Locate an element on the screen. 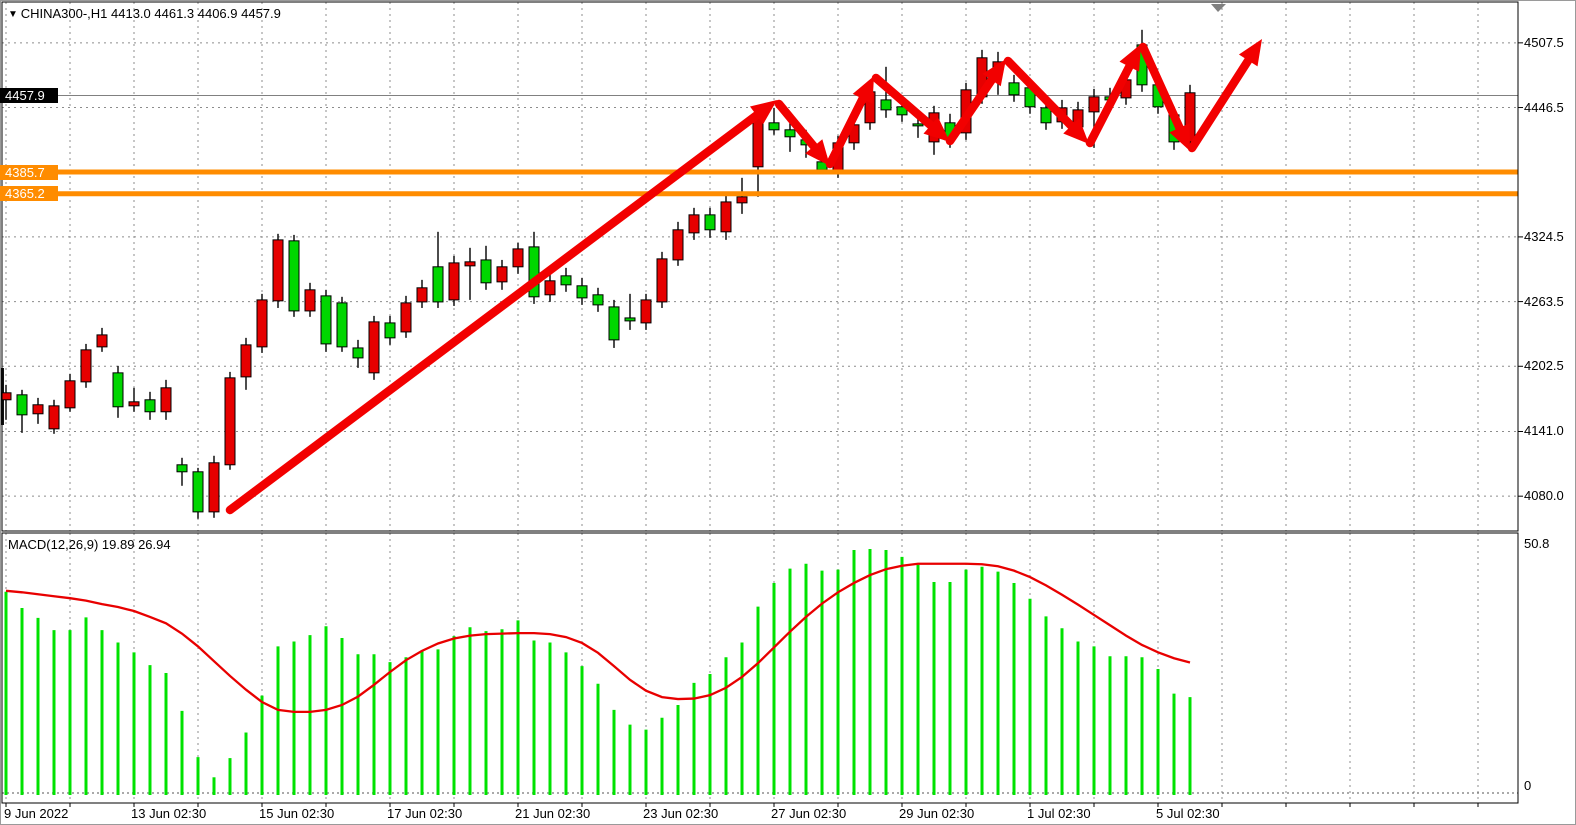  time-tick-label: 17 Jun 02:30 is located at coordinates (425, 813).